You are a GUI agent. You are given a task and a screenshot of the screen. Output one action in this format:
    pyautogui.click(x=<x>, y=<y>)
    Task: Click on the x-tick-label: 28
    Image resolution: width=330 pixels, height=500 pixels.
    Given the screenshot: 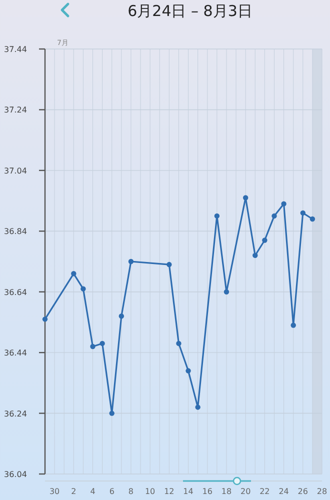 What is the action you would take?
    pyautogui.click(x=322, y=491)
    